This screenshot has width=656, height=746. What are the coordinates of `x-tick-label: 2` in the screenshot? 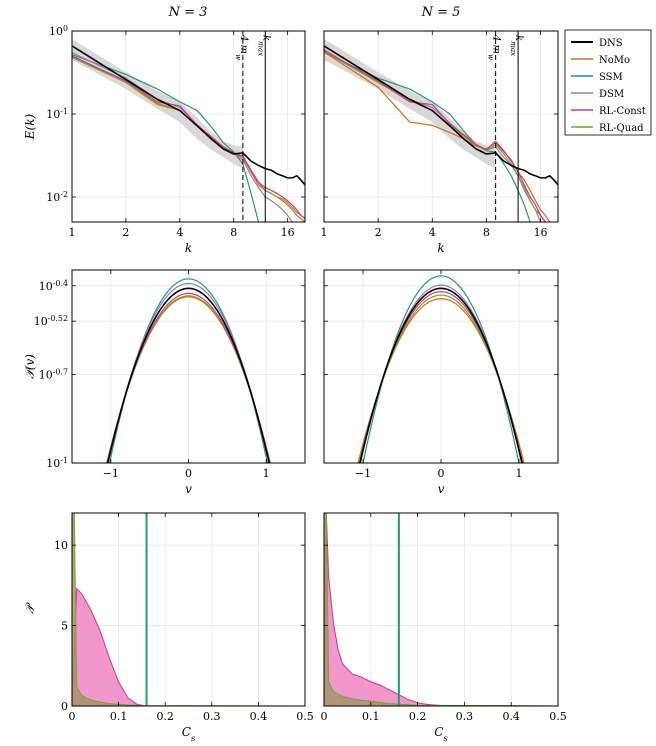 It's located at (378, 232).